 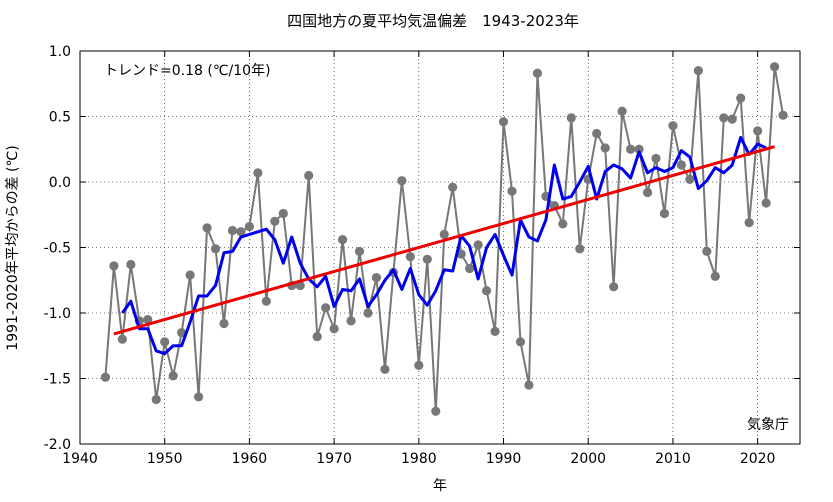 I want to click on y-tick-label: -1.5, so click(x=57, y=380).